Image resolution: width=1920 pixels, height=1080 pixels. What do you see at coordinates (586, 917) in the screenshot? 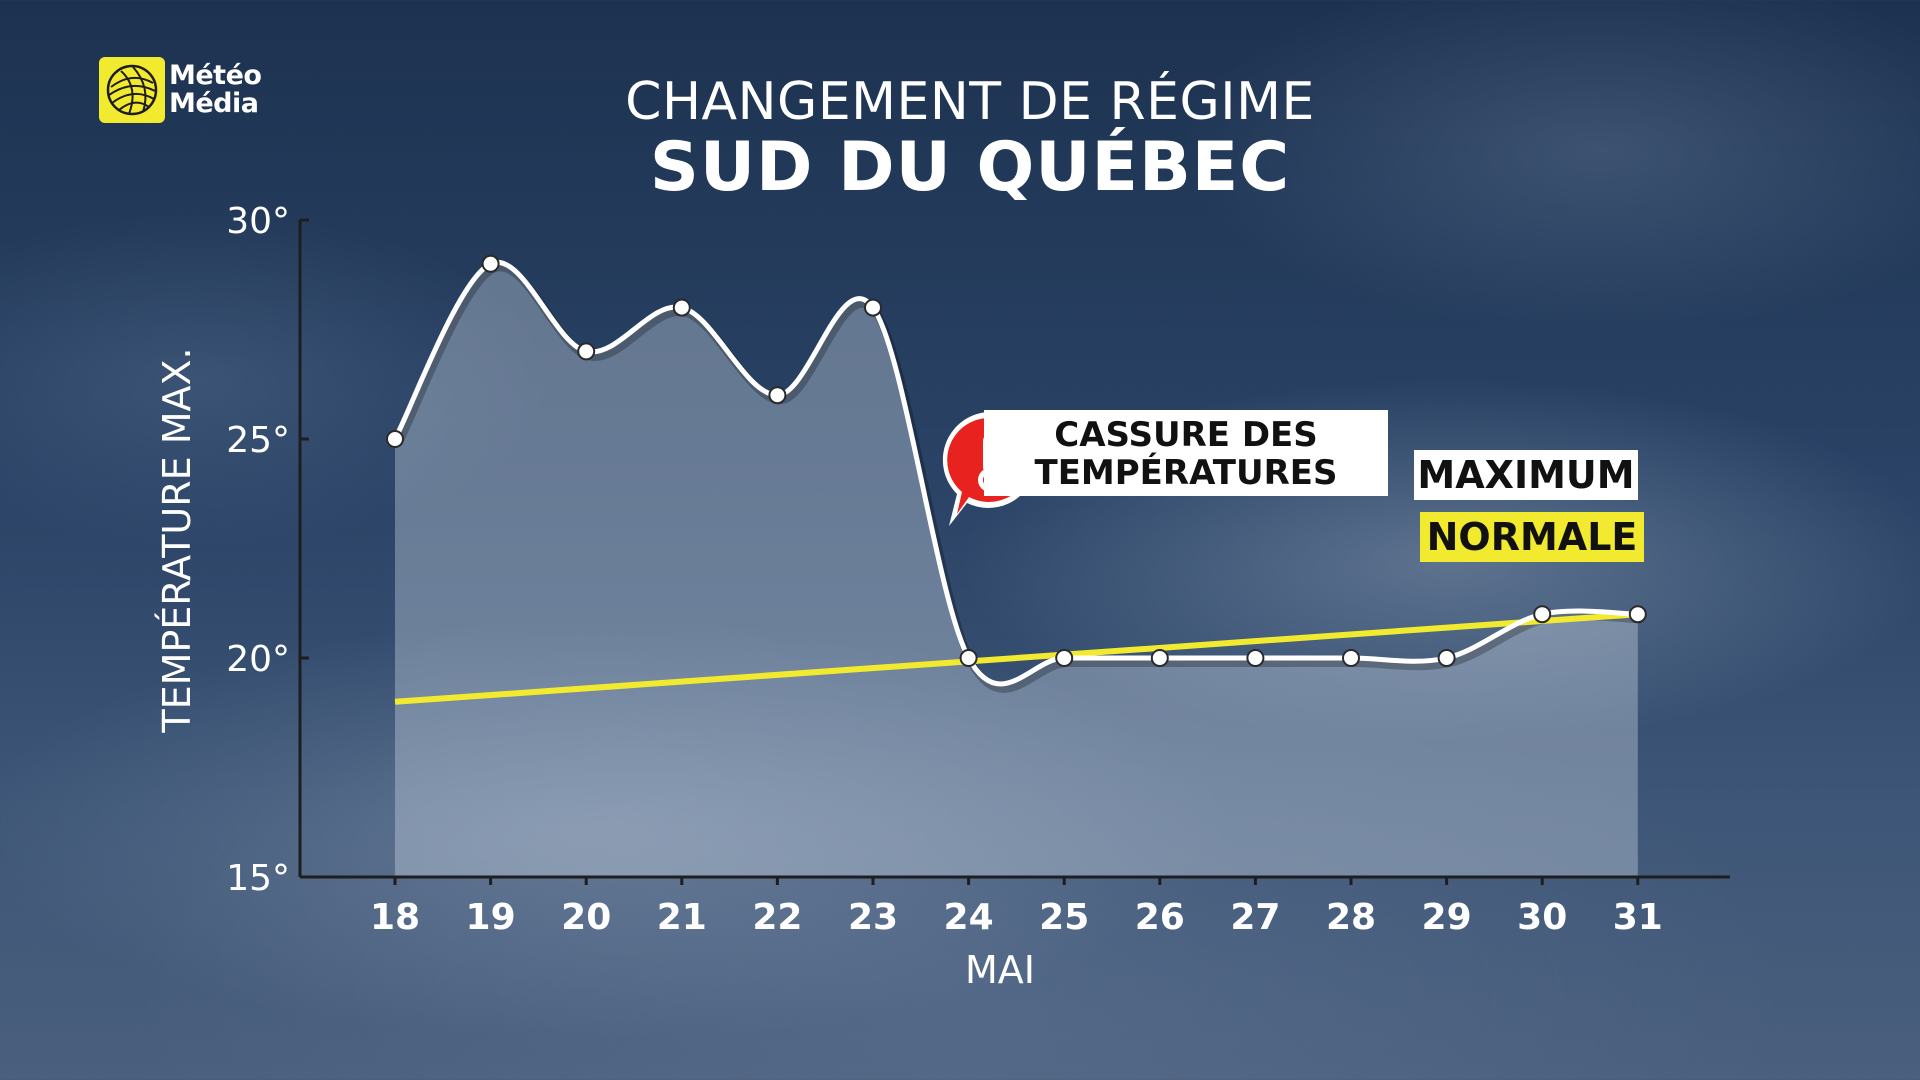
I see `x-tick-label: 20` at bounding box center [586, 917].